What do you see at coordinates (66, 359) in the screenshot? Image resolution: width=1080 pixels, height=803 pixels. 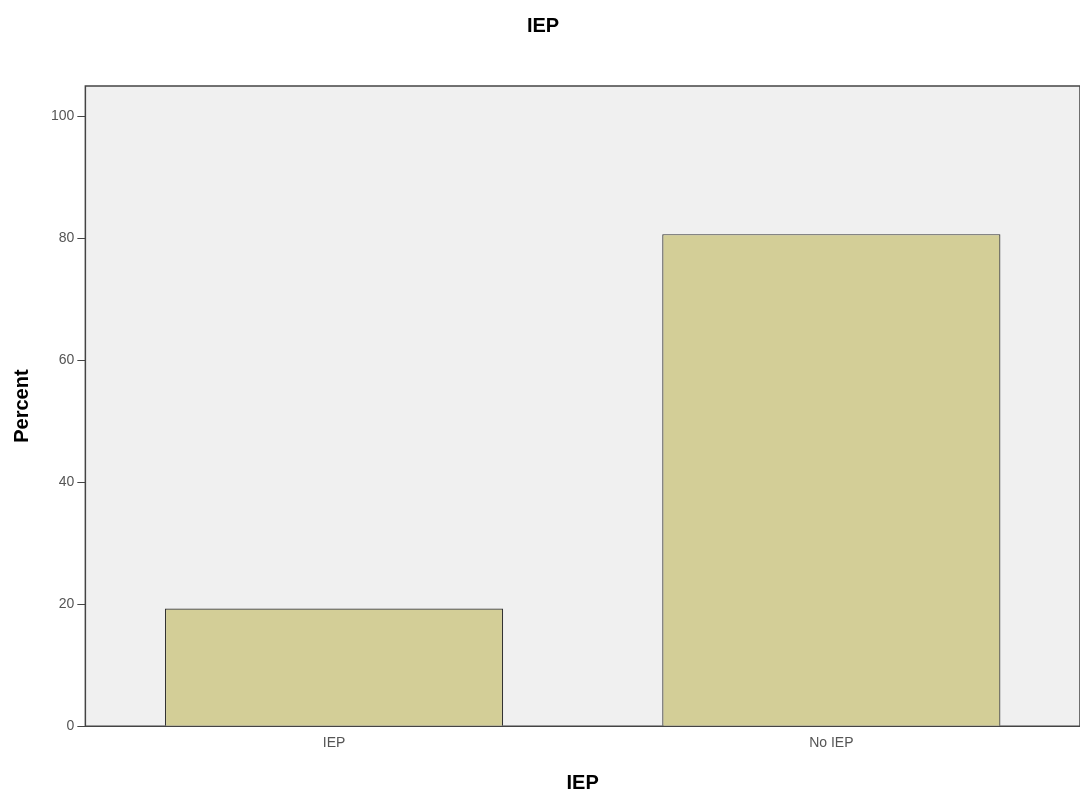 I see `y-tick-label: 60` at bounding box center [66, 359].